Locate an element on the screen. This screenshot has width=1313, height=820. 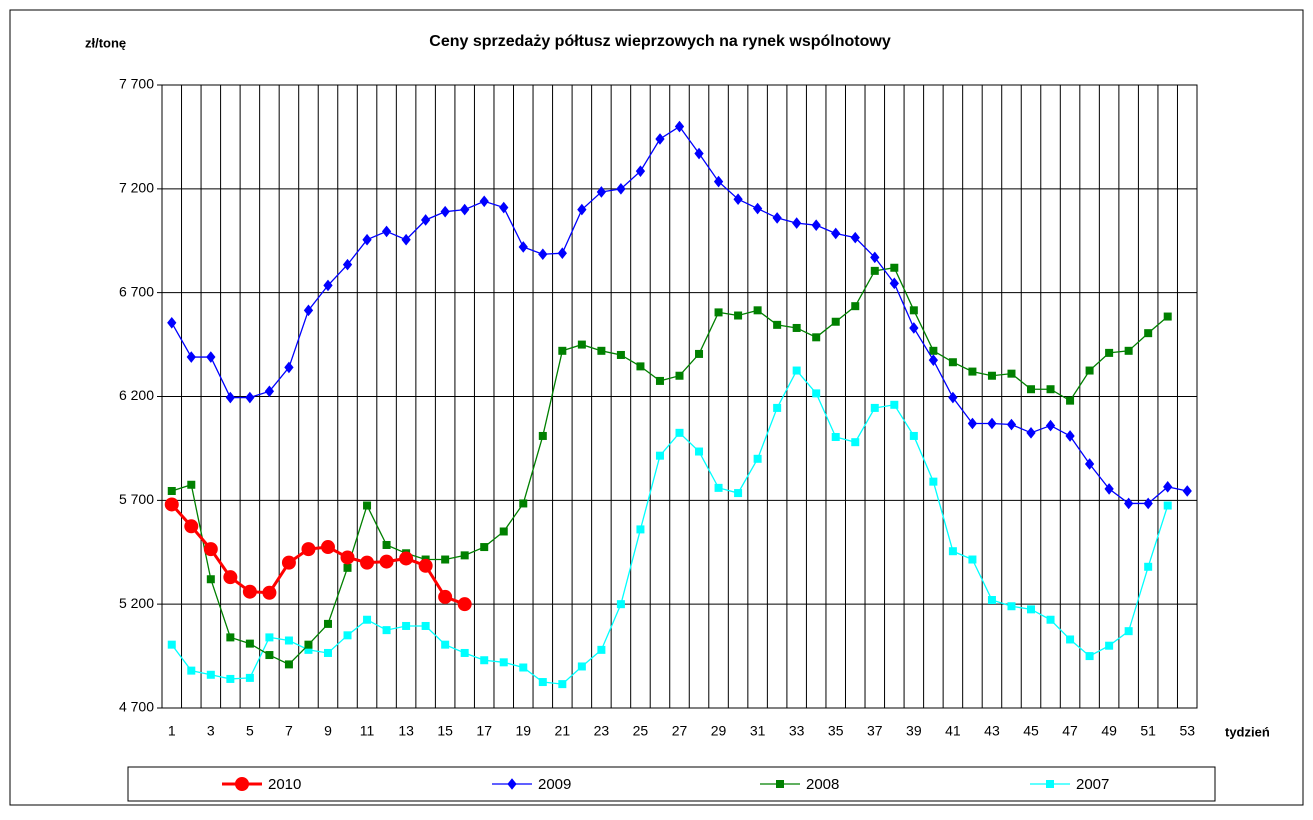
y-tick-label: 6 200 is located at coordinates (136, 395).